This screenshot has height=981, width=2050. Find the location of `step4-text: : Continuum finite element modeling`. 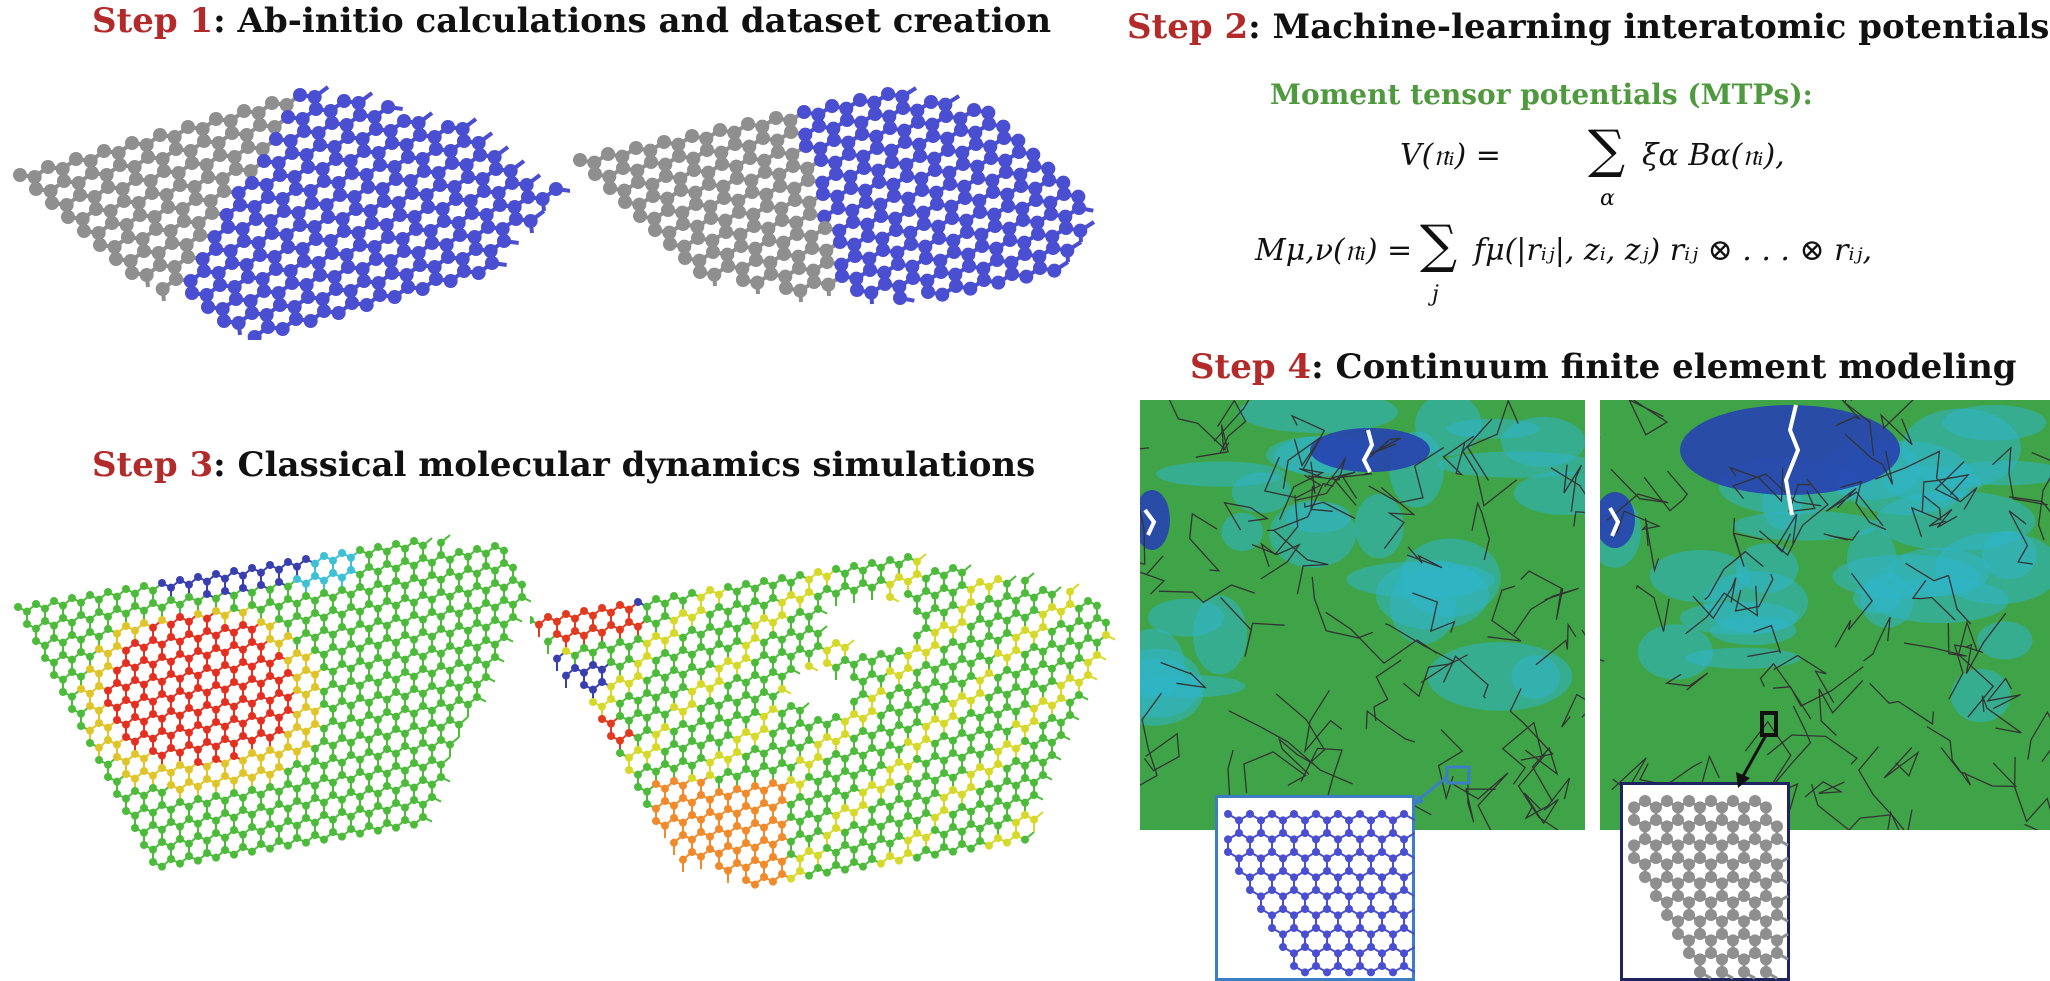

step4-text: : Continuum finite element modeling is located at coordinates (1664, 367).